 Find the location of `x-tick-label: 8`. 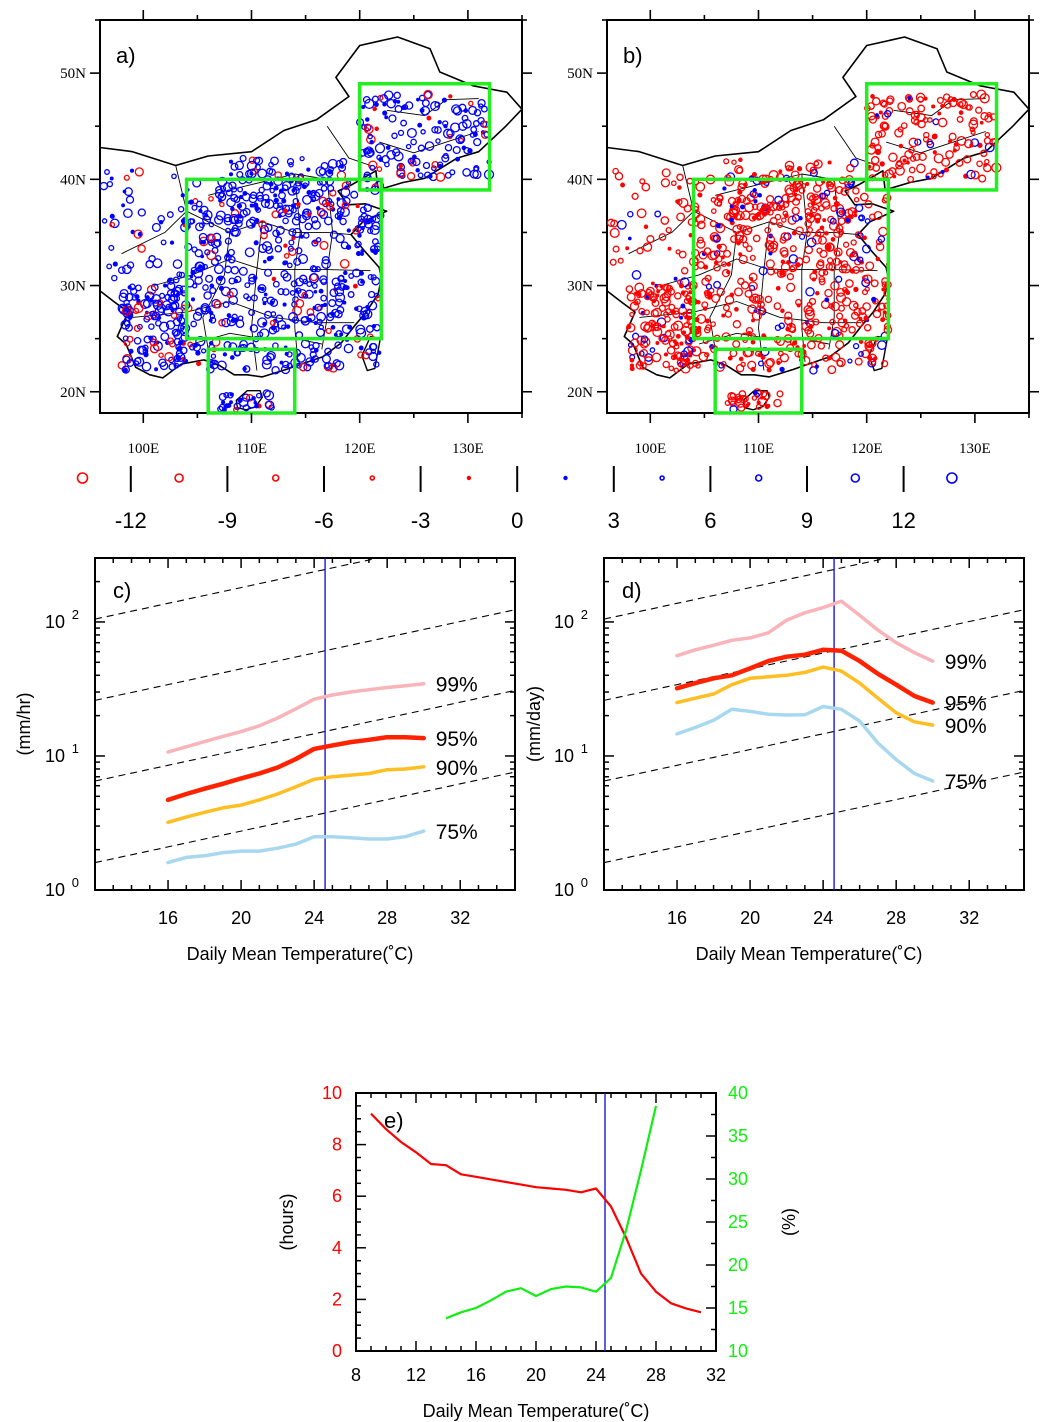

x-tick-label: 8 is located at coordinates (356, 1375).